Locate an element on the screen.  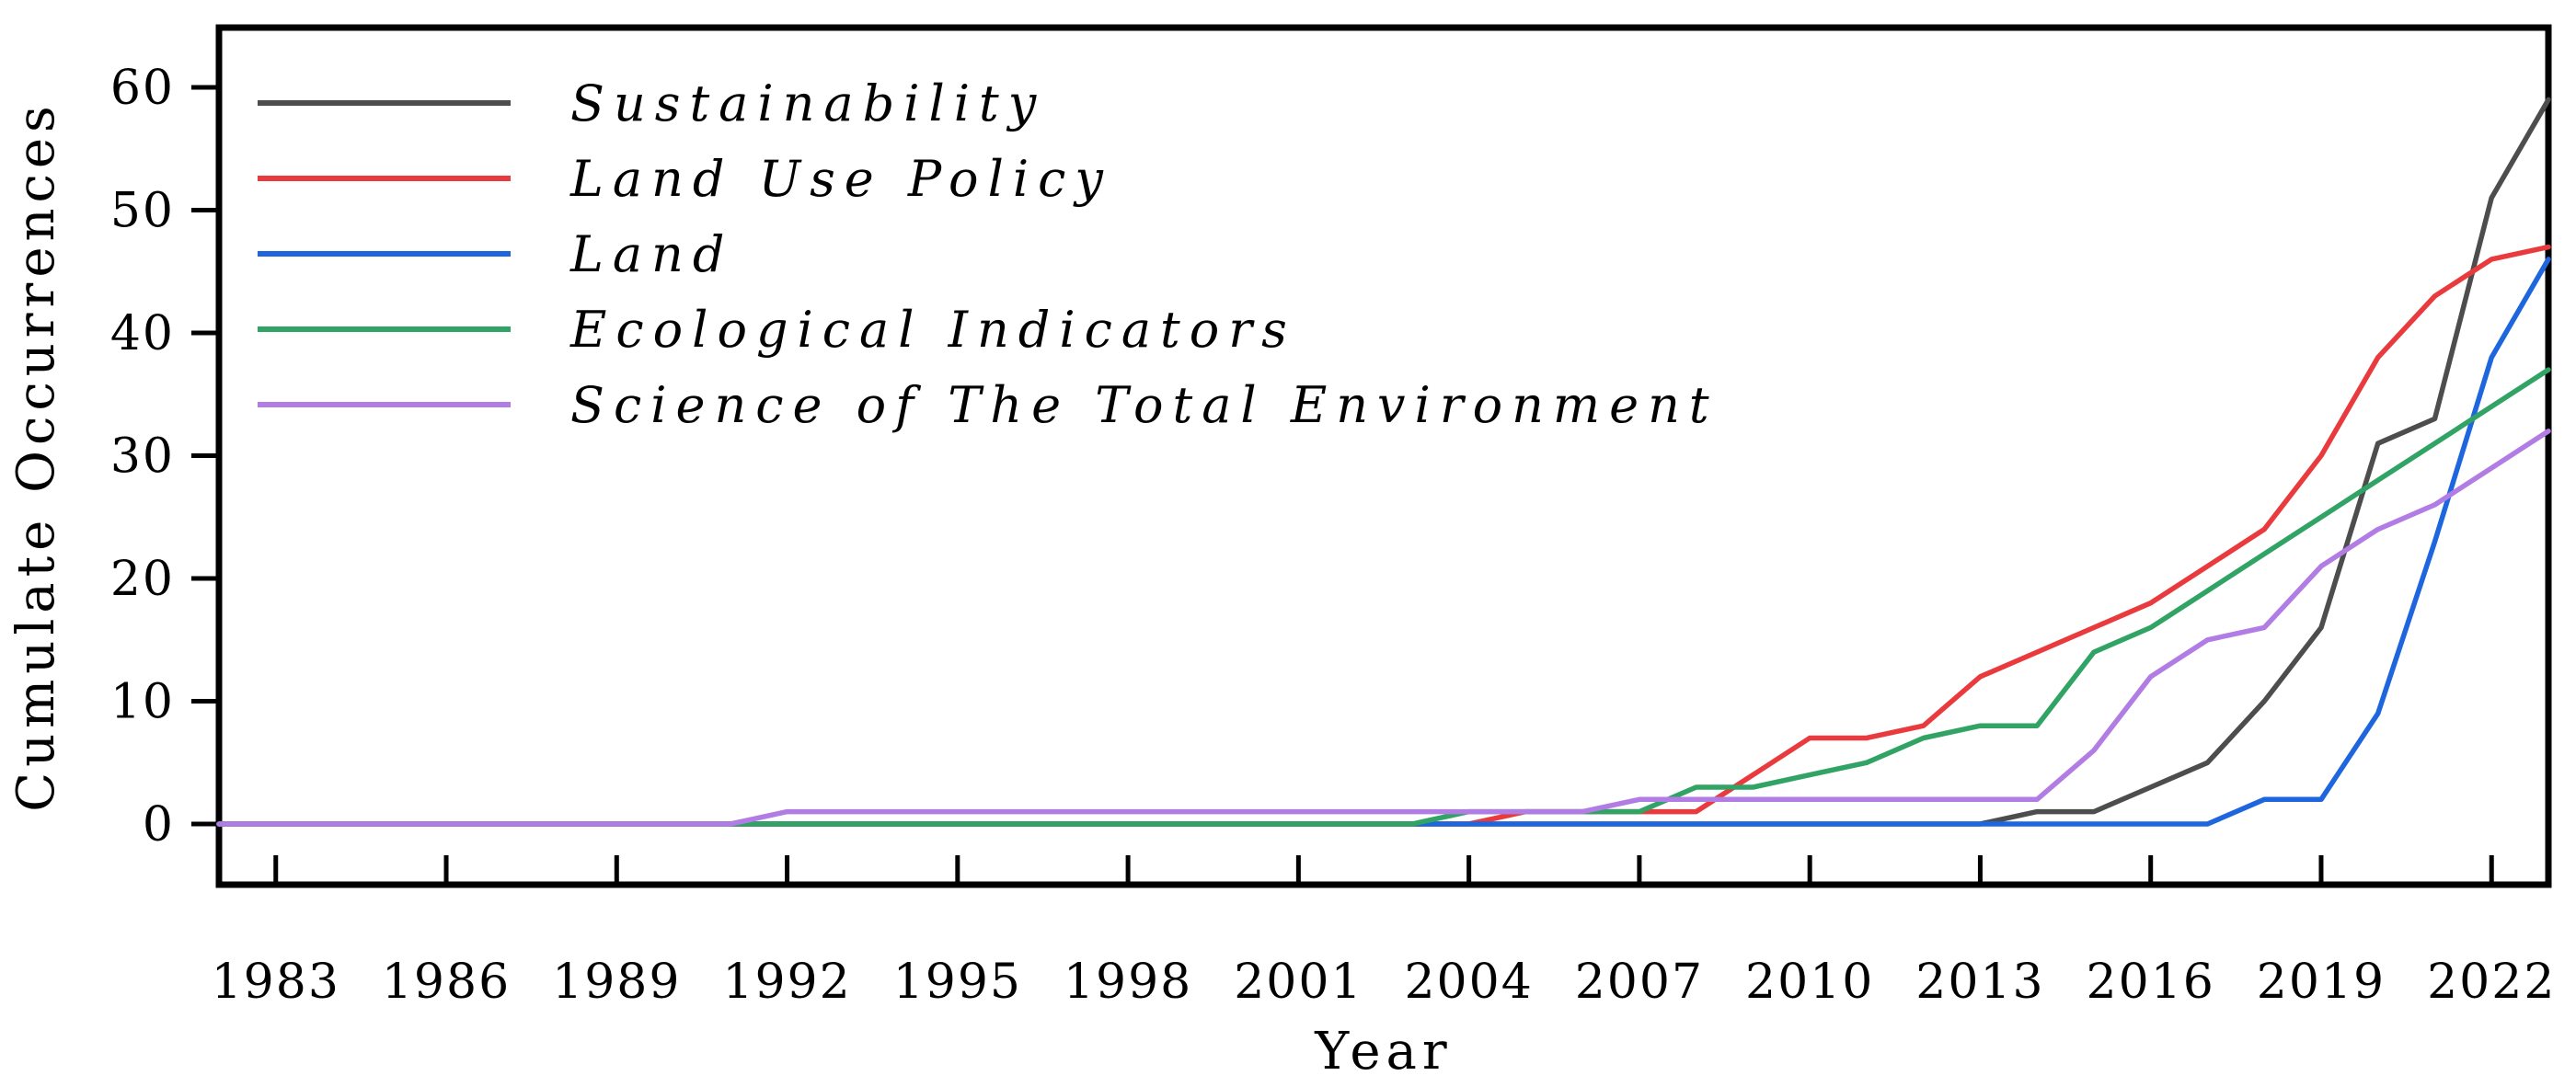
y-tick-label: 40 is located at coordinates (142, 333).